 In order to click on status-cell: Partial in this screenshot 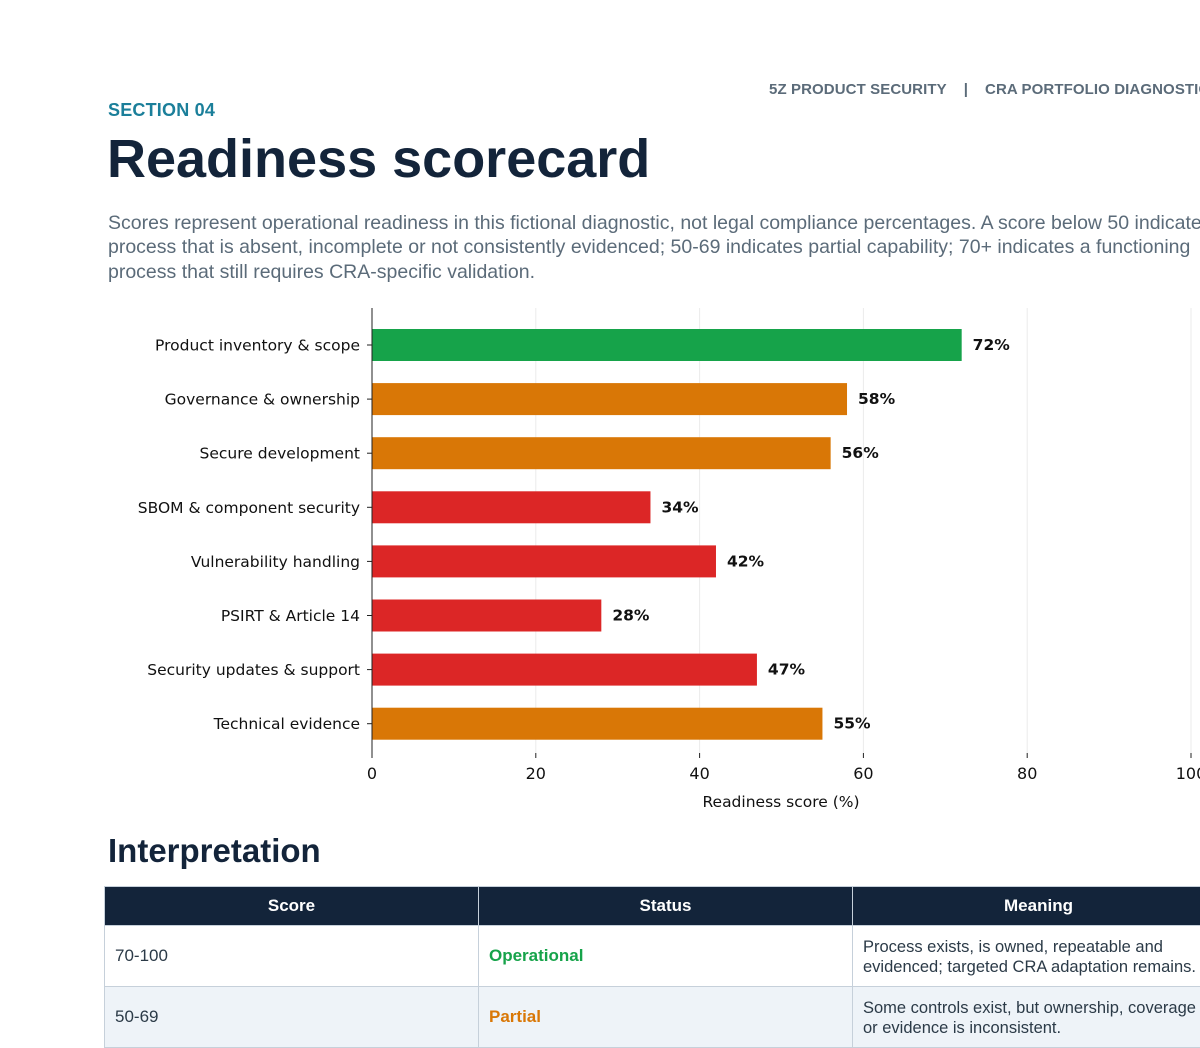, I will do `click(666, 1017)`.